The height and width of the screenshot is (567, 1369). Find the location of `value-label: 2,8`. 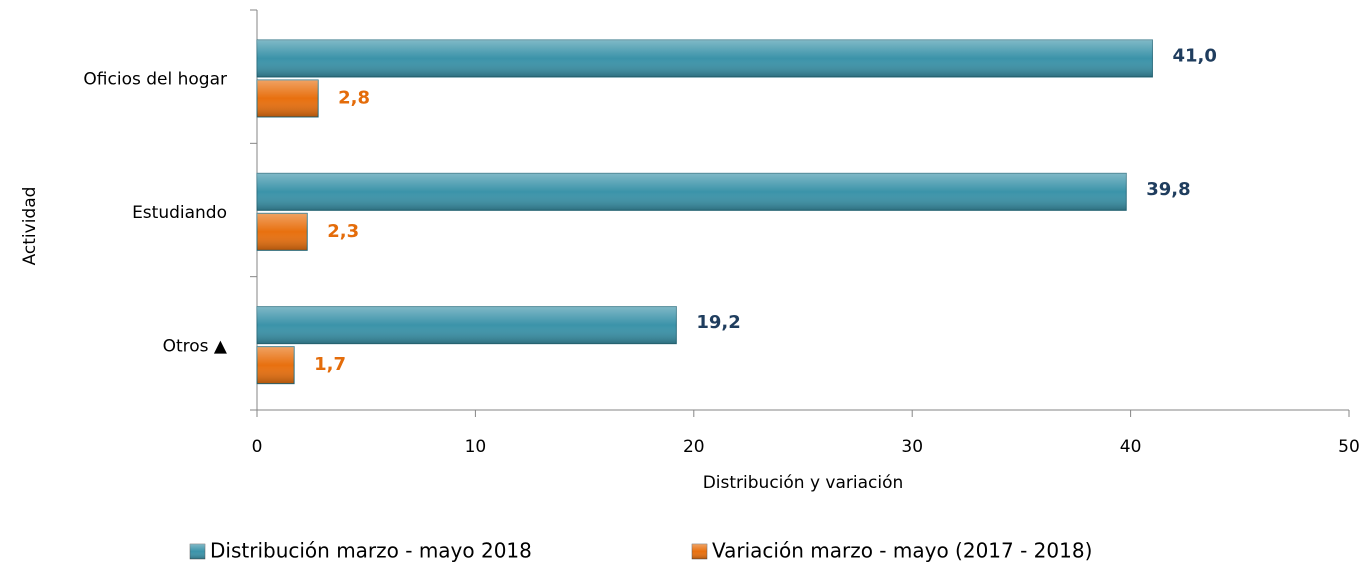

value-label: 2,8 is located at coordinates (354, 98).